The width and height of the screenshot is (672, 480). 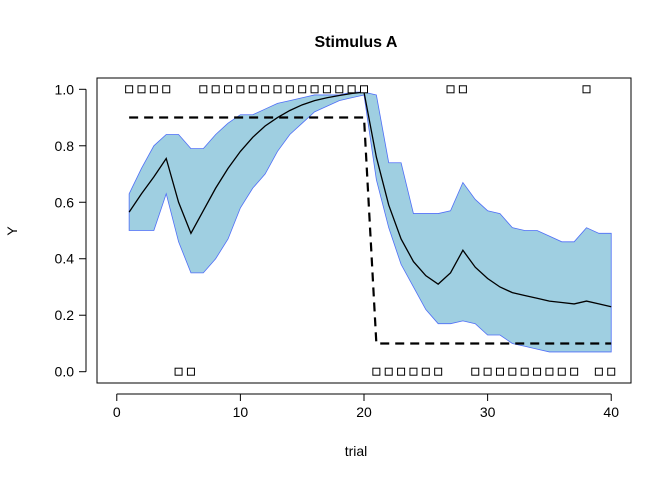 What do you see at coordinates (117, 412) in the screenshot?
I see `x-tick-label: 0` at bounding box center [117, 412].